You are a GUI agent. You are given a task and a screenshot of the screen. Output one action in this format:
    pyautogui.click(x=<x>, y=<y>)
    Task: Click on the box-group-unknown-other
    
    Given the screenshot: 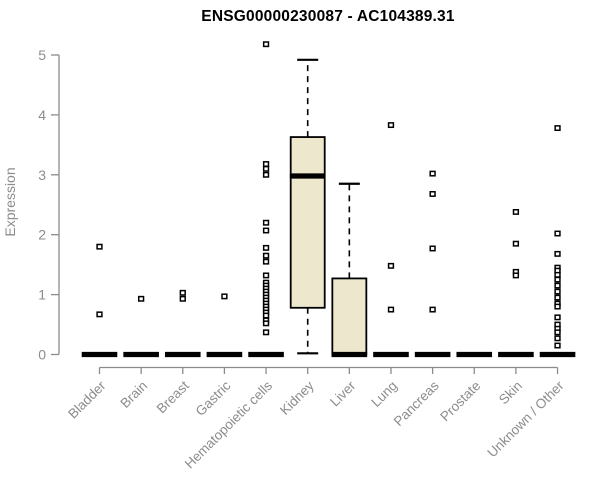 What is the action you would take?
    pyautogui.click(x=557, y=241)
    